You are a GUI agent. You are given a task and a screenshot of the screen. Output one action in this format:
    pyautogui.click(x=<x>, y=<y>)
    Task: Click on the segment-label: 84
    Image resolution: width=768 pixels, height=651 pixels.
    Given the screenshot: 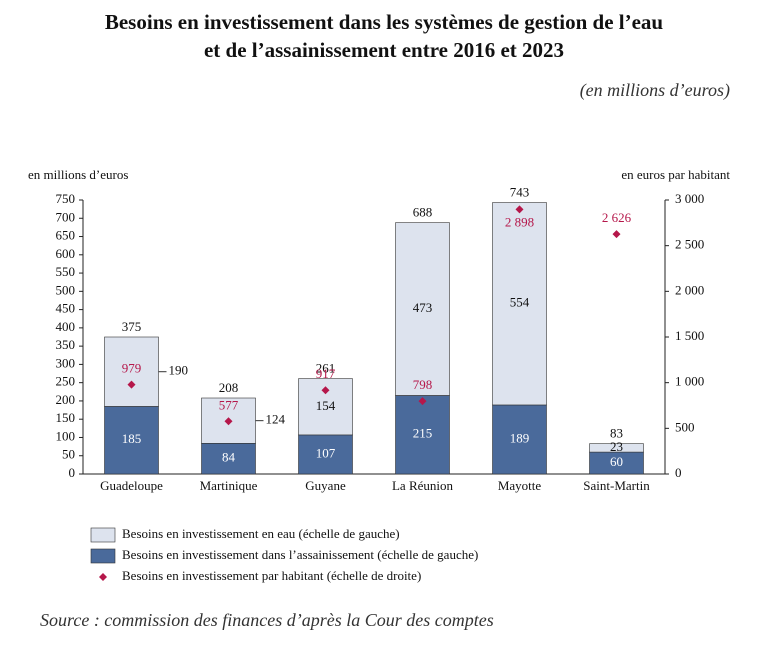 What is the action you would take?
    pyautogui.click(x=229, y=457)
    